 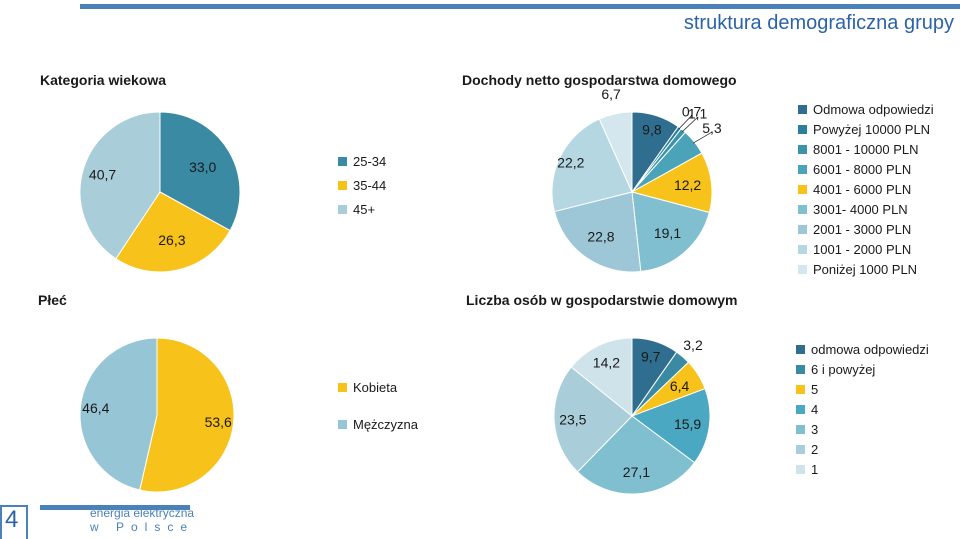 I want to click on household-legend-label: 2, so click(x=815, y=449).